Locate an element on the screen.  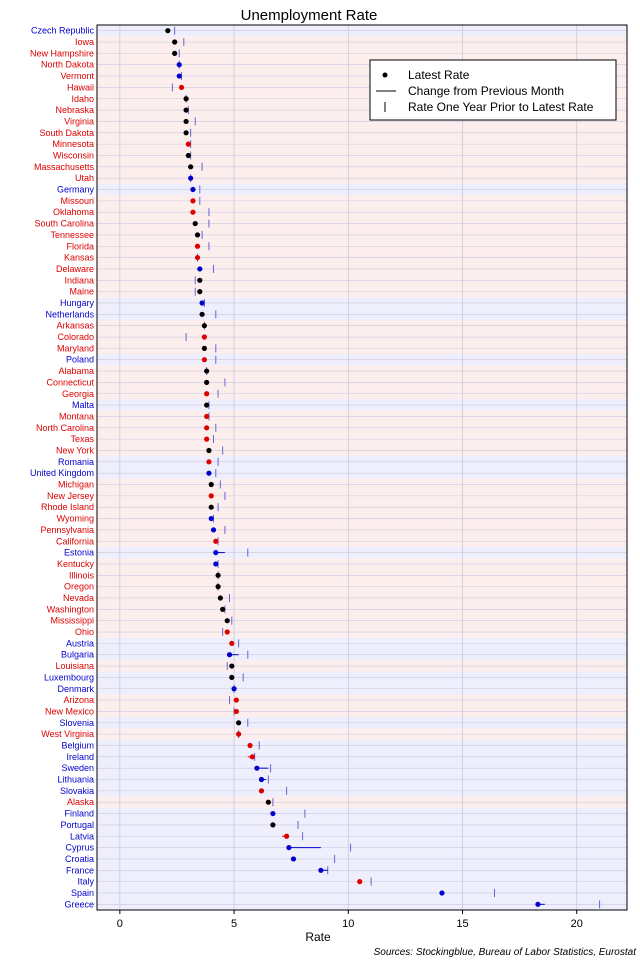
row-label: Illinois is located at coordinates (82, 575).